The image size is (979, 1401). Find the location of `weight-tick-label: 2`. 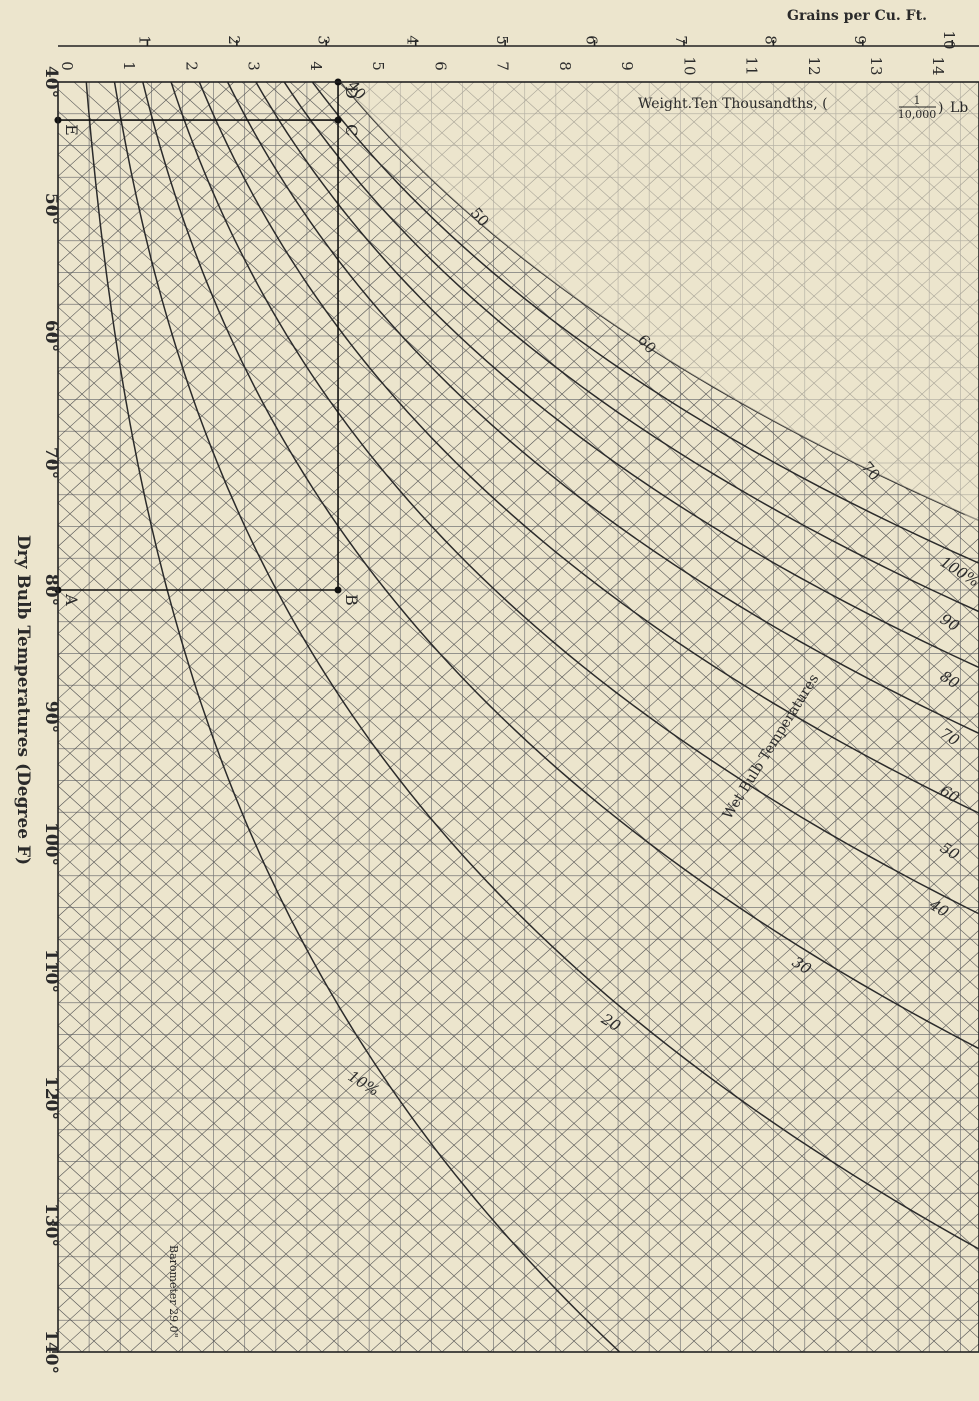

weight-tick-label: 2 is located at coordinates (191, 66).